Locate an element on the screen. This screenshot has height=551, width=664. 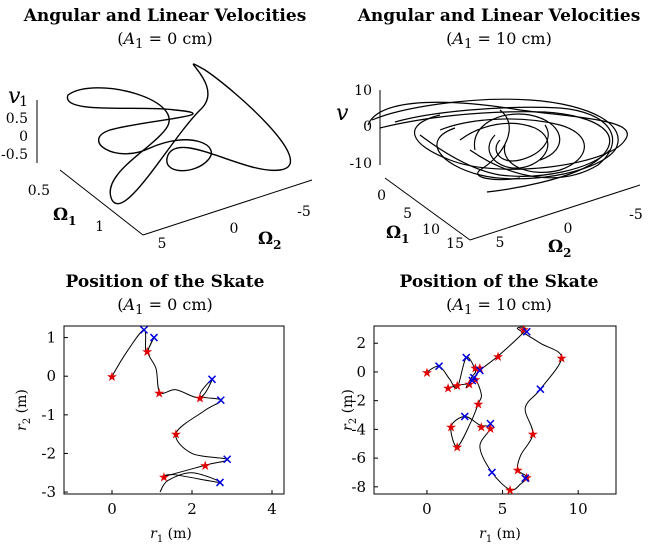
subtitle-rest: = 10 cm) is located at coordinates (512, 304).